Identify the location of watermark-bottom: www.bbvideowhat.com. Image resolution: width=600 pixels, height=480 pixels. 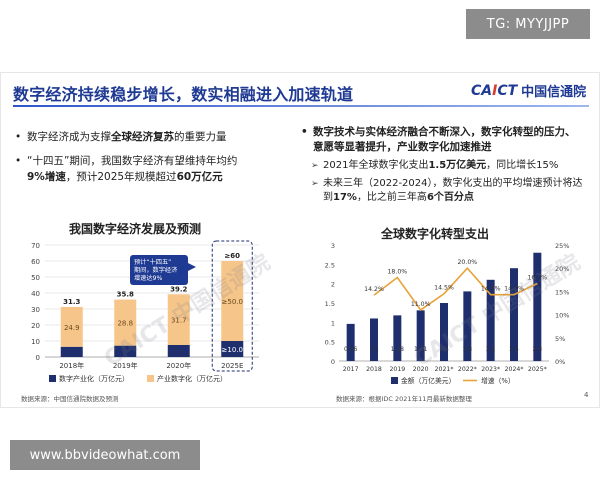
(105, 455).